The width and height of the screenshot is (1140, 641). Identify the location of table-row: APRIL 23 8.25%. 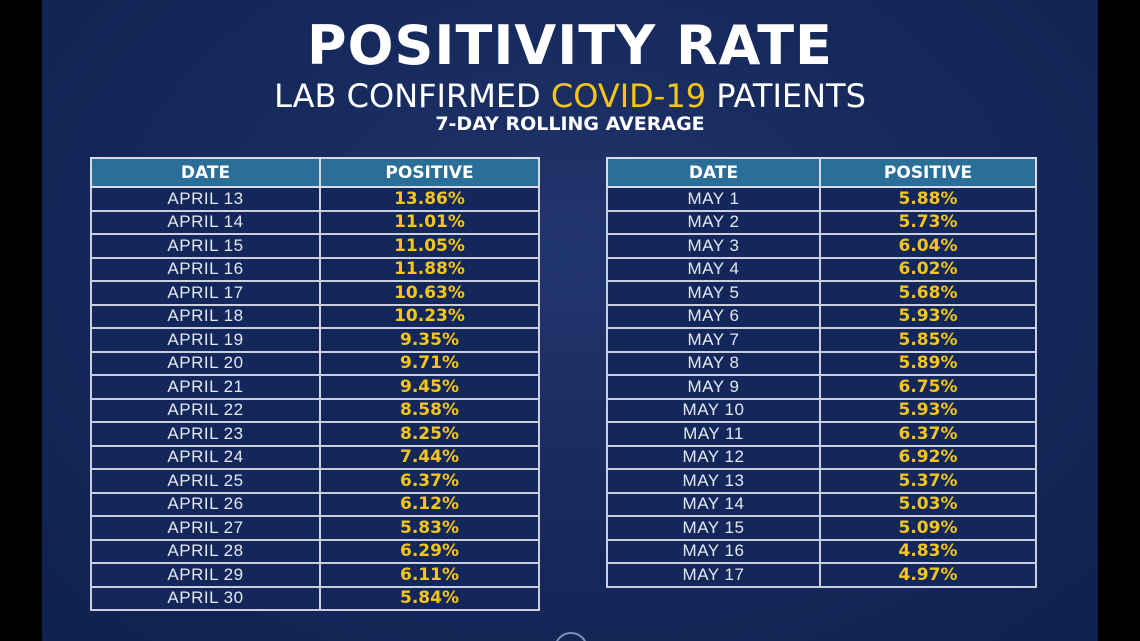
(315, 434).